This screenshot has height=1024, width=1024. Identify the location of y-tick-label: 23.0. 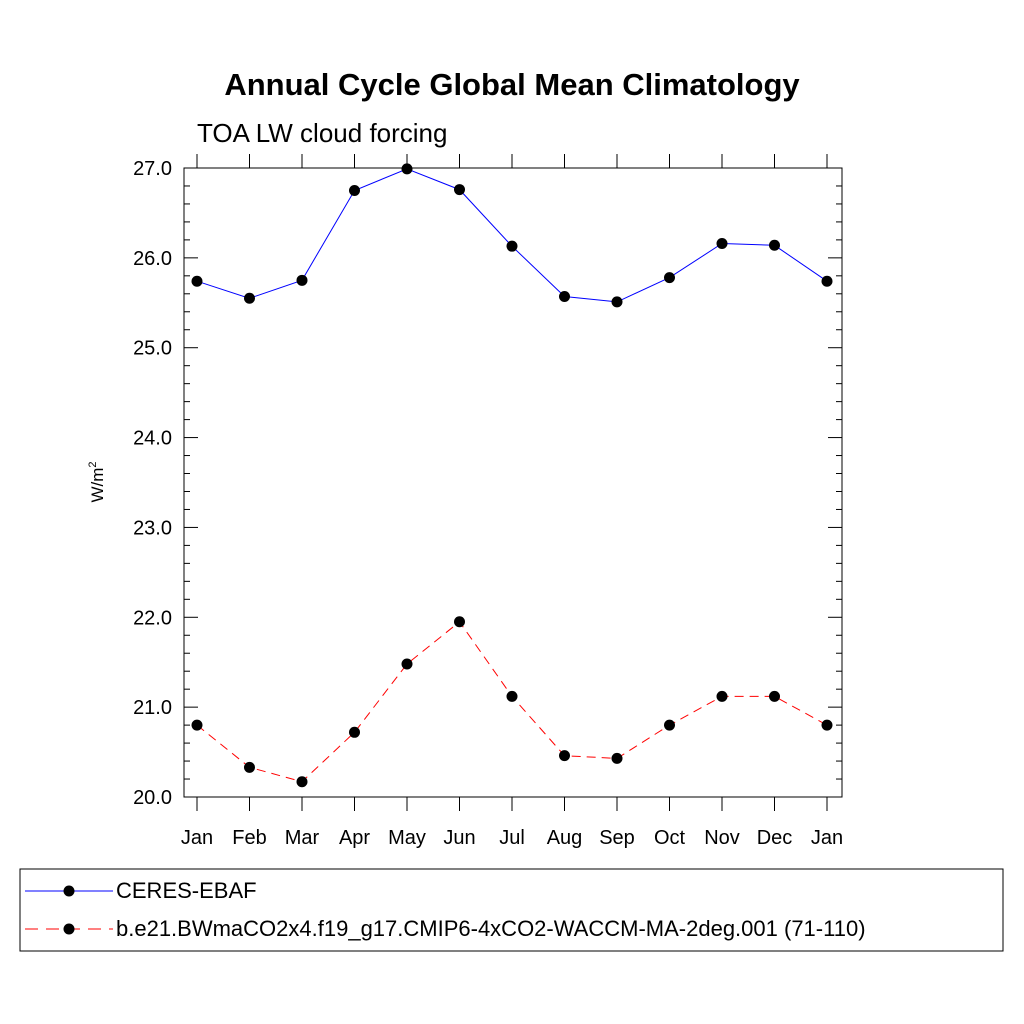
(152, 528).